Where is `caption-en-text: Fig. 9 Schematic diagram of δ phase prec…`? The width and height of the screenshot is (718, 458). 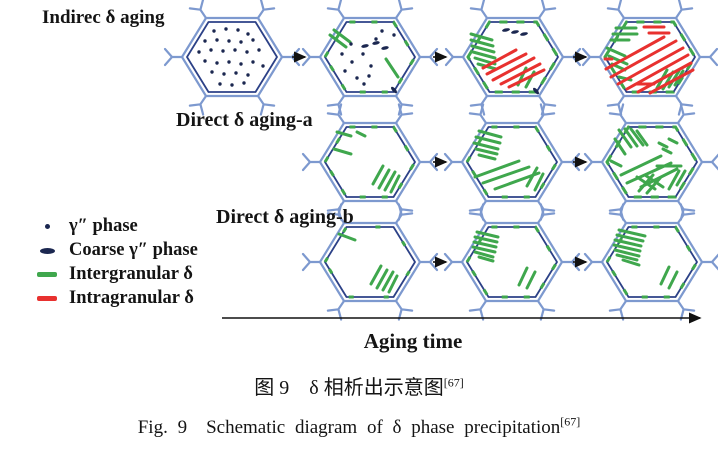 caption-en-text: Fig. 9 Schematic diagram of δ phase prec… is located at coordinates (349, 427).